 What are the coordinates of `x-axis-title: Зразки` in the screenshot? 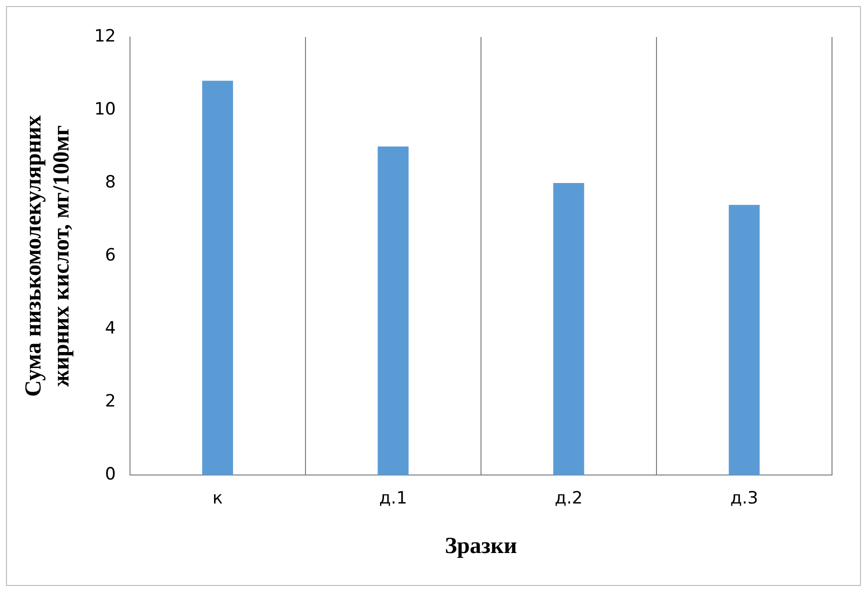 It's located at (481, 545).